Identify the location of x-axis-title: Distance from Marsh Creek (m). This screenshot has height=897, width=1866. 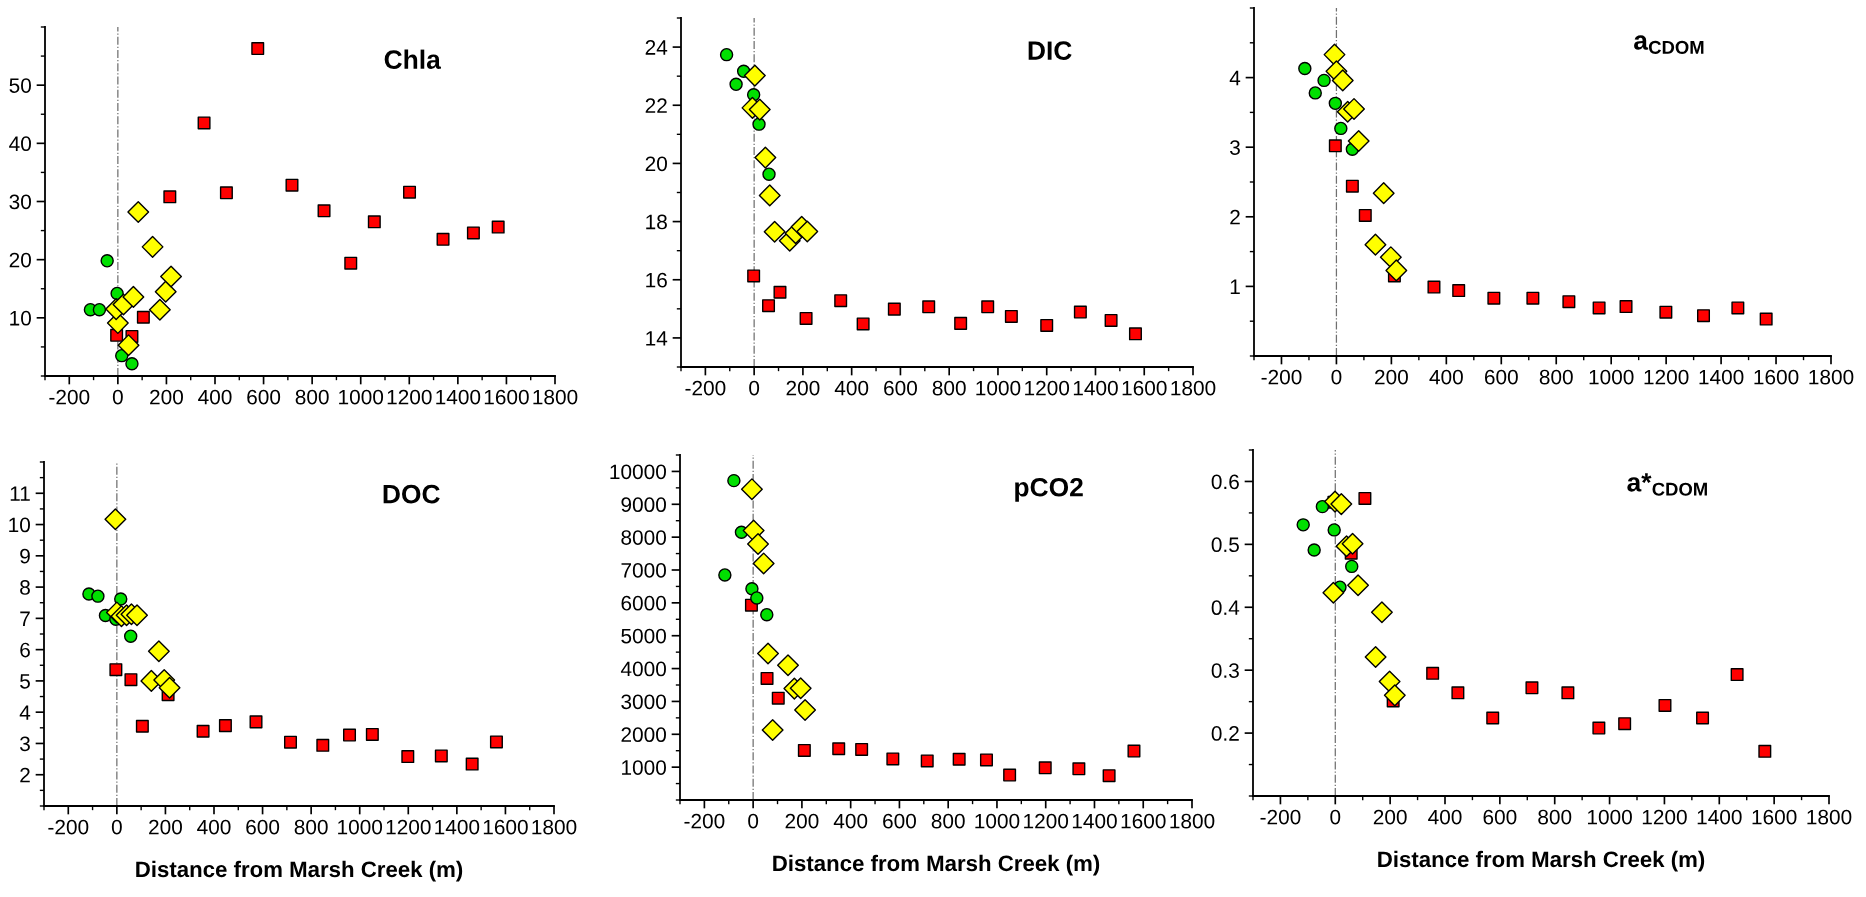
(299, 871).